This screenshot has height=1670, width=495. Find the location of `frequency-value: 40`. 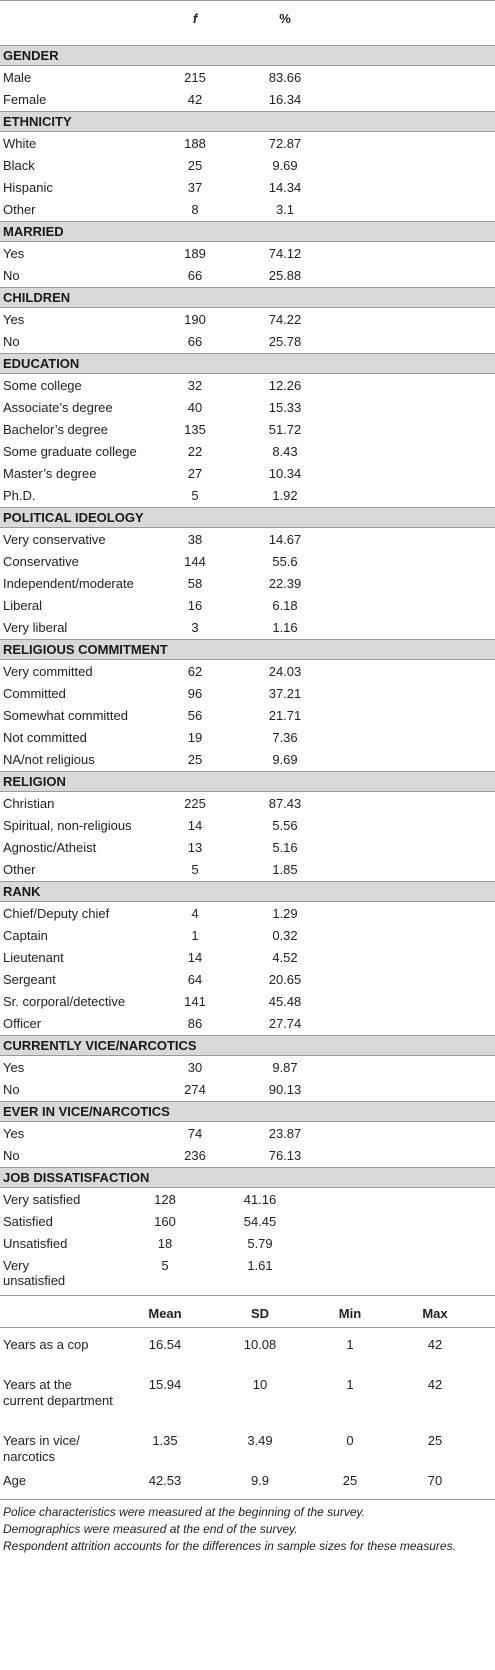

frequency-value: 40 is located at coordinates (195, 407).